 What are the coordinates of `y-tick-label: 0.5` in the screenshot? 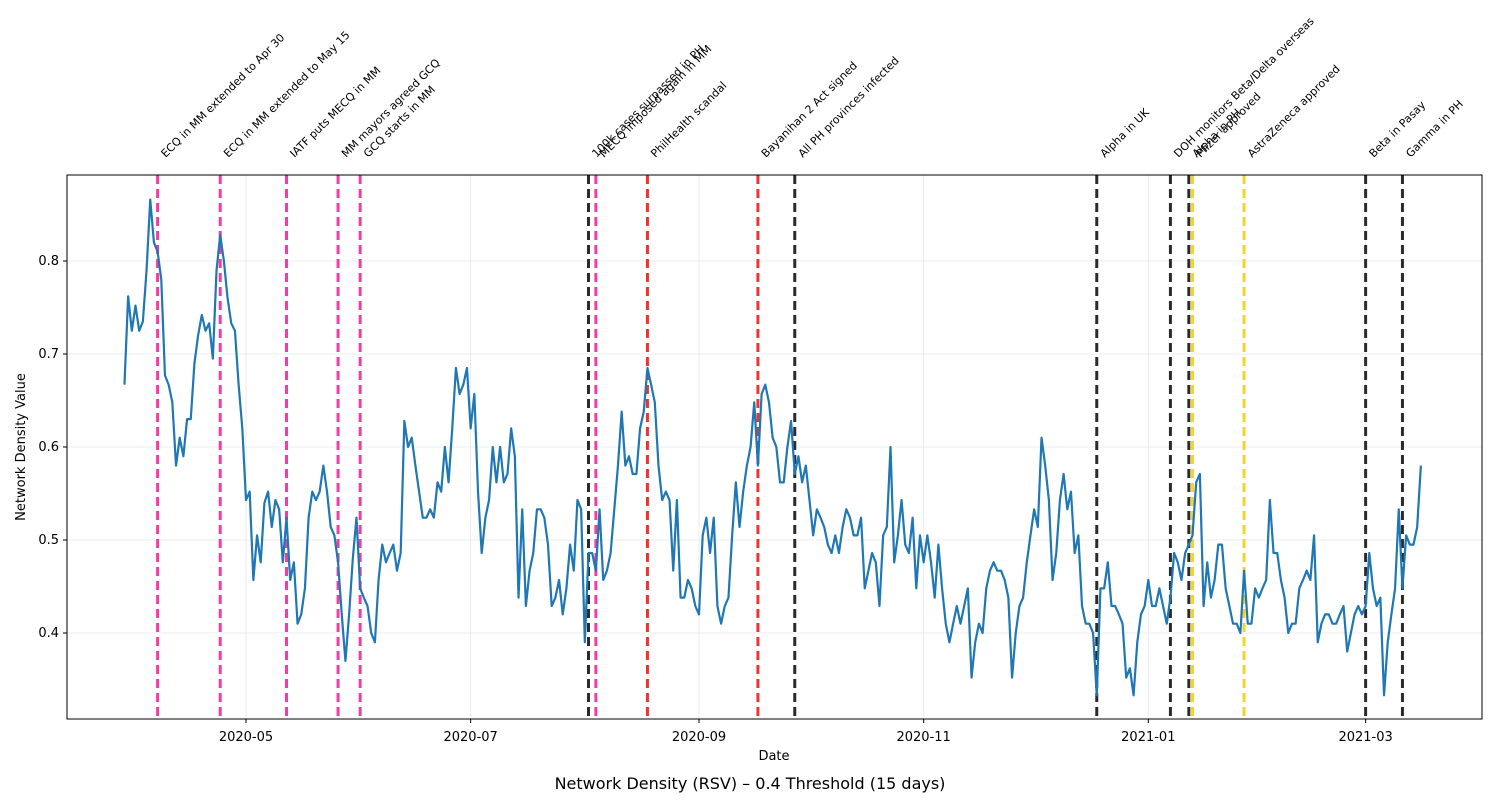 It's located at (48, 540).